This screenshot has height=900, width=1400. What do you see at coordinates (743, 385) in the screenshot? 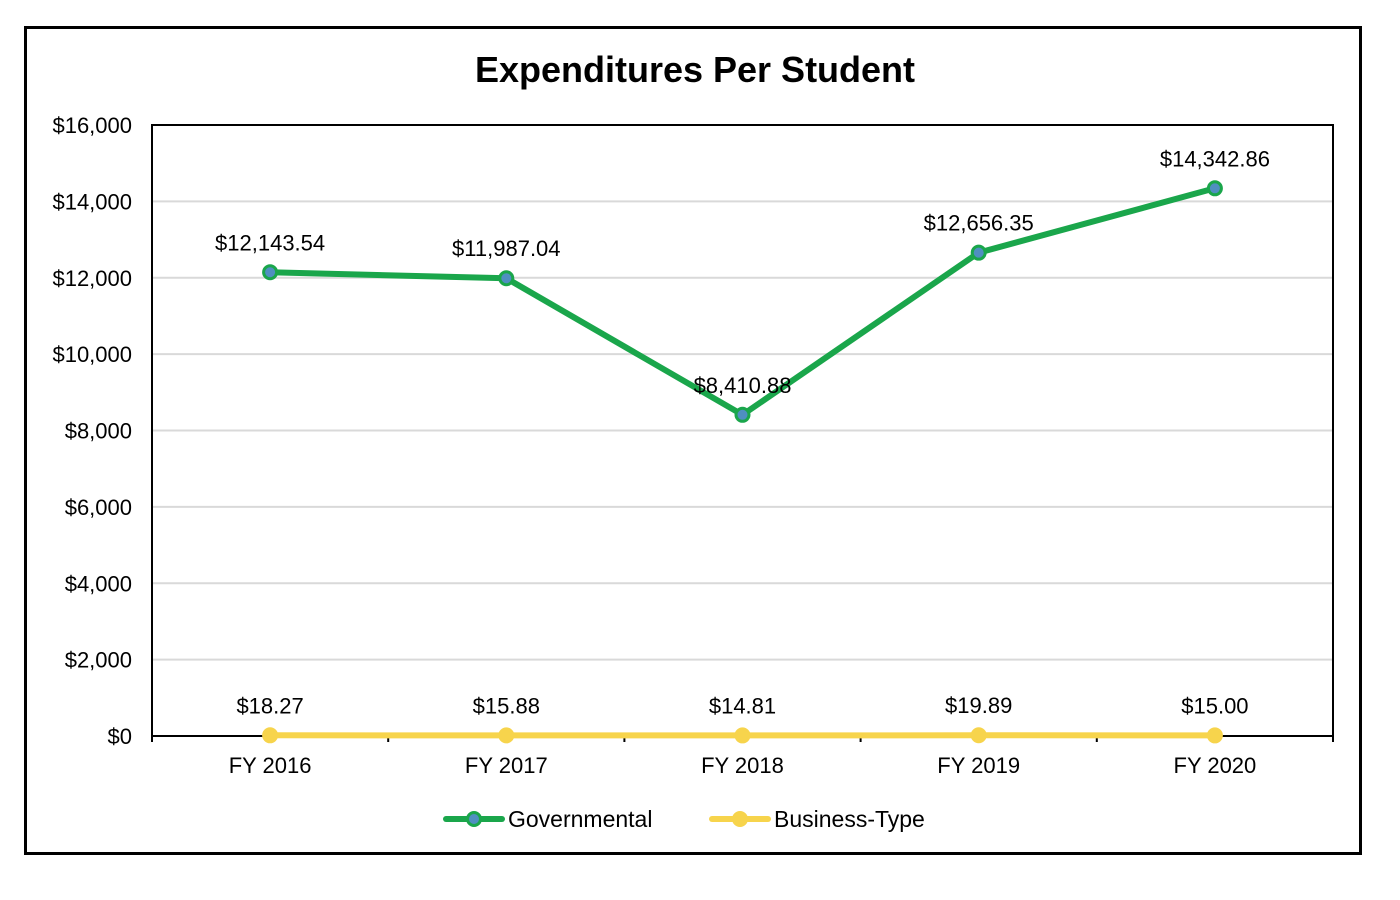
I see `data-label: $8,410.88` at bounding box center [743, 385].